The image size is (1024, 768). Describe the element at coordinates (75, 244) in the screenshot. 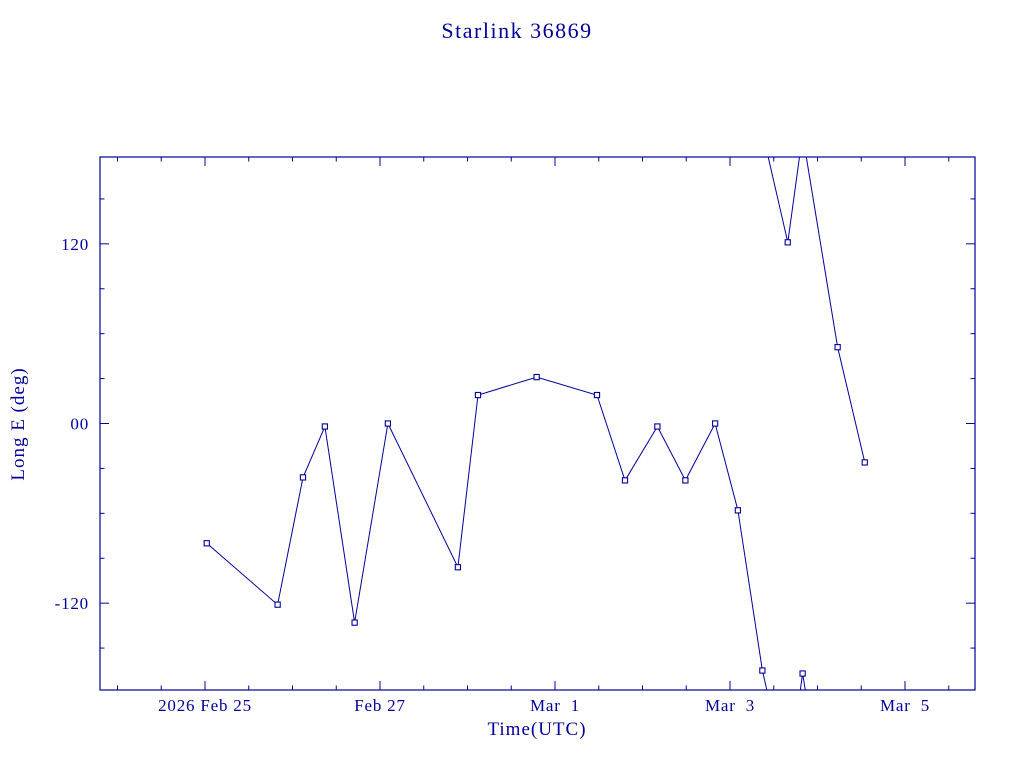

I see `y-tick-label: 120` at that location.